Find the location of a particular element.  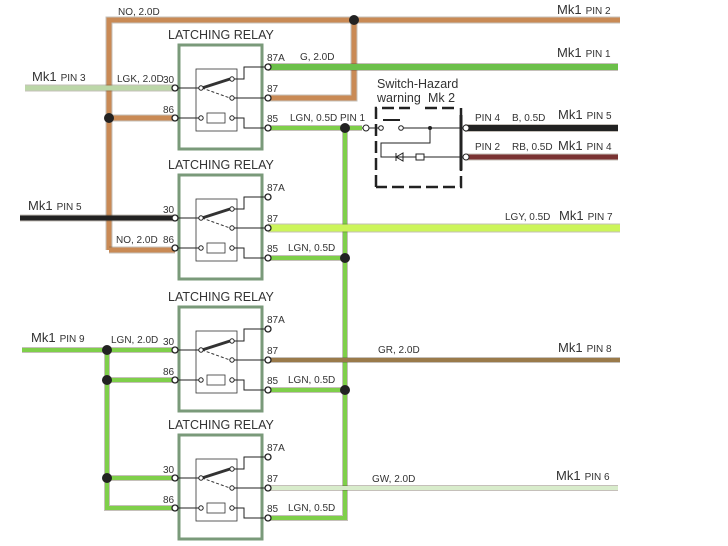

latching-relay-2: LATCHING RELAY 30 86 87A 87 85 is located at coordinates (224, 219).